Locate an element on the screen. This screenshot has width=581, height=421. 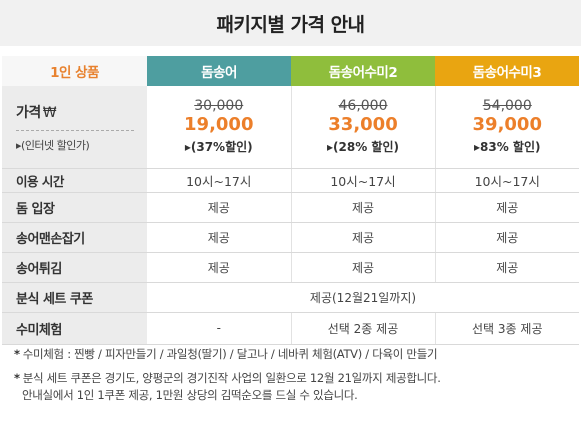
price-cell-sumi2: 46,000 33,000 ▸(28% 할인) is located at coordinates (362, 127).